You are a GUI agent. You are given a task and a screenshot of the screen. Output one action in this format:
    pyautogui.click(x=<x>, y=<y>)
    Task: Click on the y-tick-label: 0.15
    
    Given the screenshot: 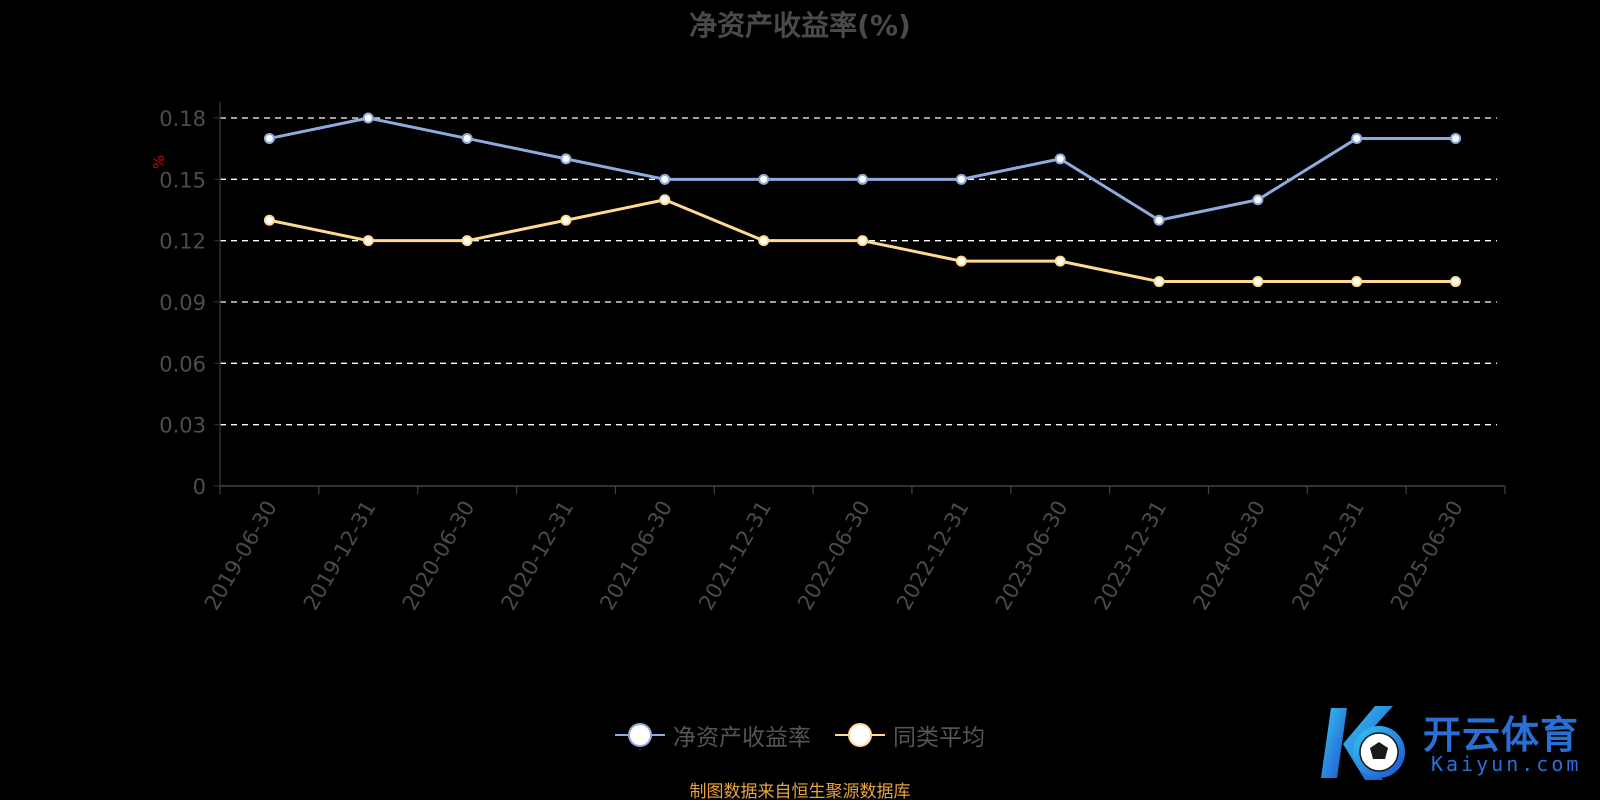 What is the action you would take?
    pyautogui.click(x=182, y=180)
    